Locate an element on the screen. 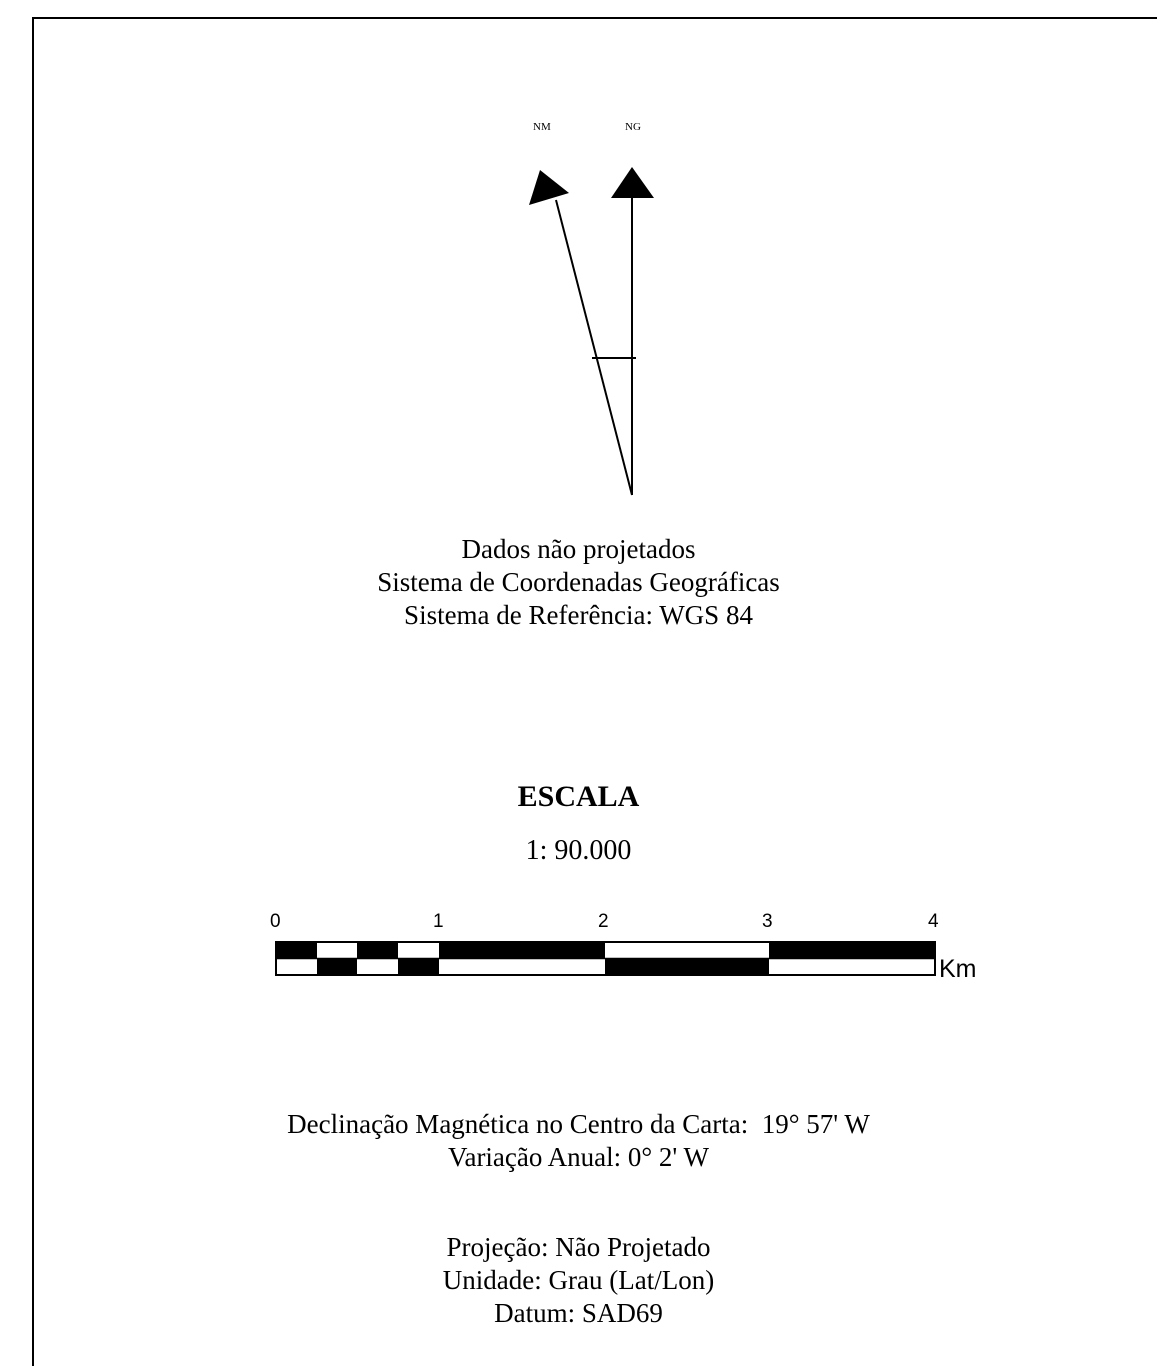 This screenshot has height=1366, width=1157. geographic-north-arrowhead is located at coordinates (632, 182).